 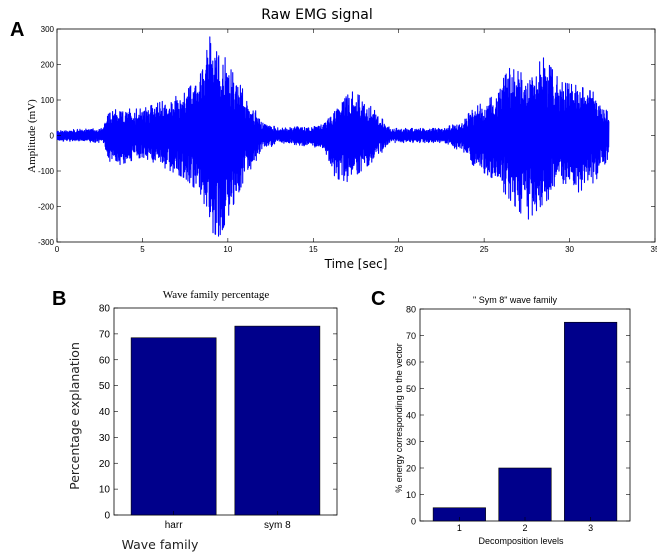 What do you see at coordinates (411, 442) in the screenshot?
I see `panel-c-ytick-label: 30` at bounding box center [411, 442].